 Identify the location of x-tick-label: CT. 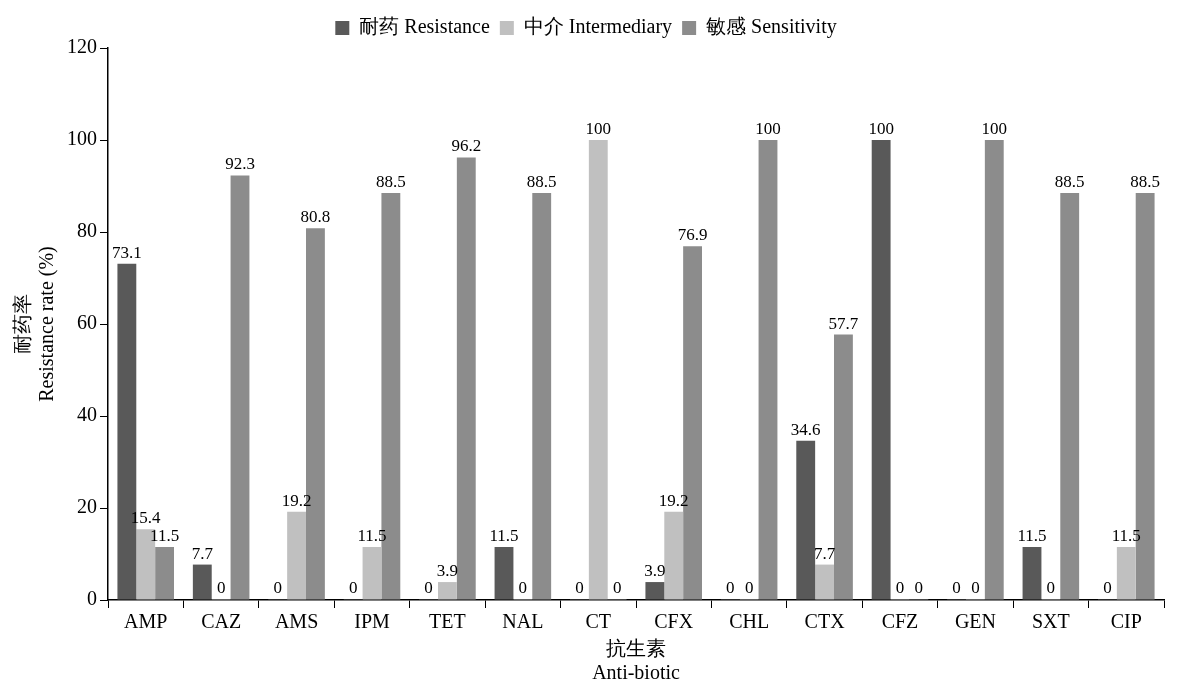
(598, 621).